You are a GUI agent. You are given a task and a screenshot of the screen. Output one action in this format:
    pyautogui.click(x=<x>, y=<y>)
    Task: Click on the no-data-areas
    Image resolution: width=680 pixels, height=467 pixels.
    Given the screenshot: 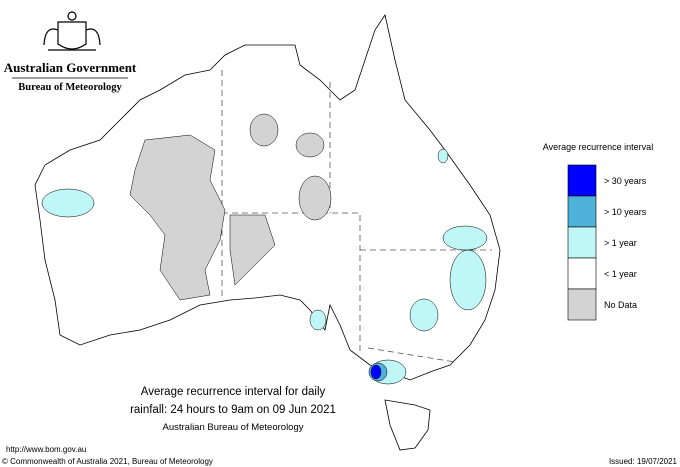 What is the action you would take?
    pyautogui.click(x=230, y=207)
    